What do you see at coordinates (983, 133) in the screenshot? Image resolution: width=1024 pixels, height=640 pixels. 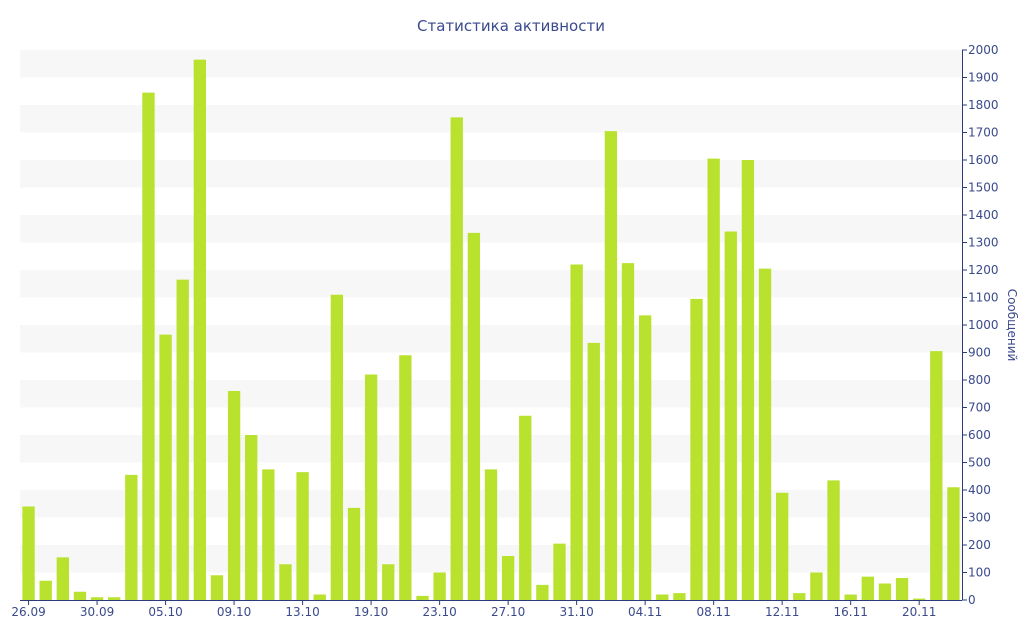 I see `y-tick-label: 1700` at bounding box center [983, 133].